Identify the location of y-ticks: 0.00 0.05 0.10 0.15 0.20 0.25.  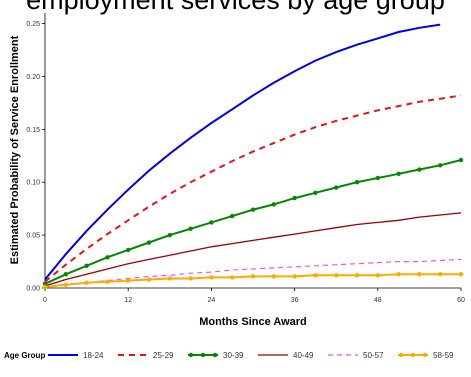
(35, 157).